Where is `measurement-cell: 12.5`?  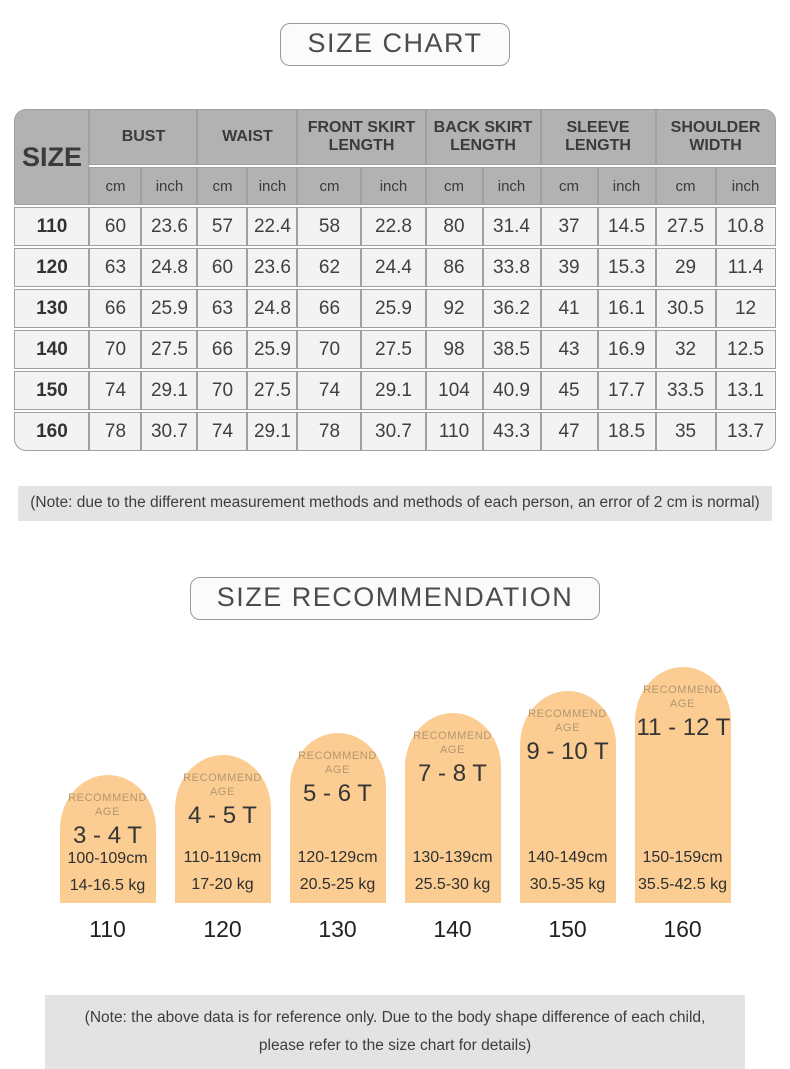
measurement-cell: 12.5 is located at coordinates (745, 349).